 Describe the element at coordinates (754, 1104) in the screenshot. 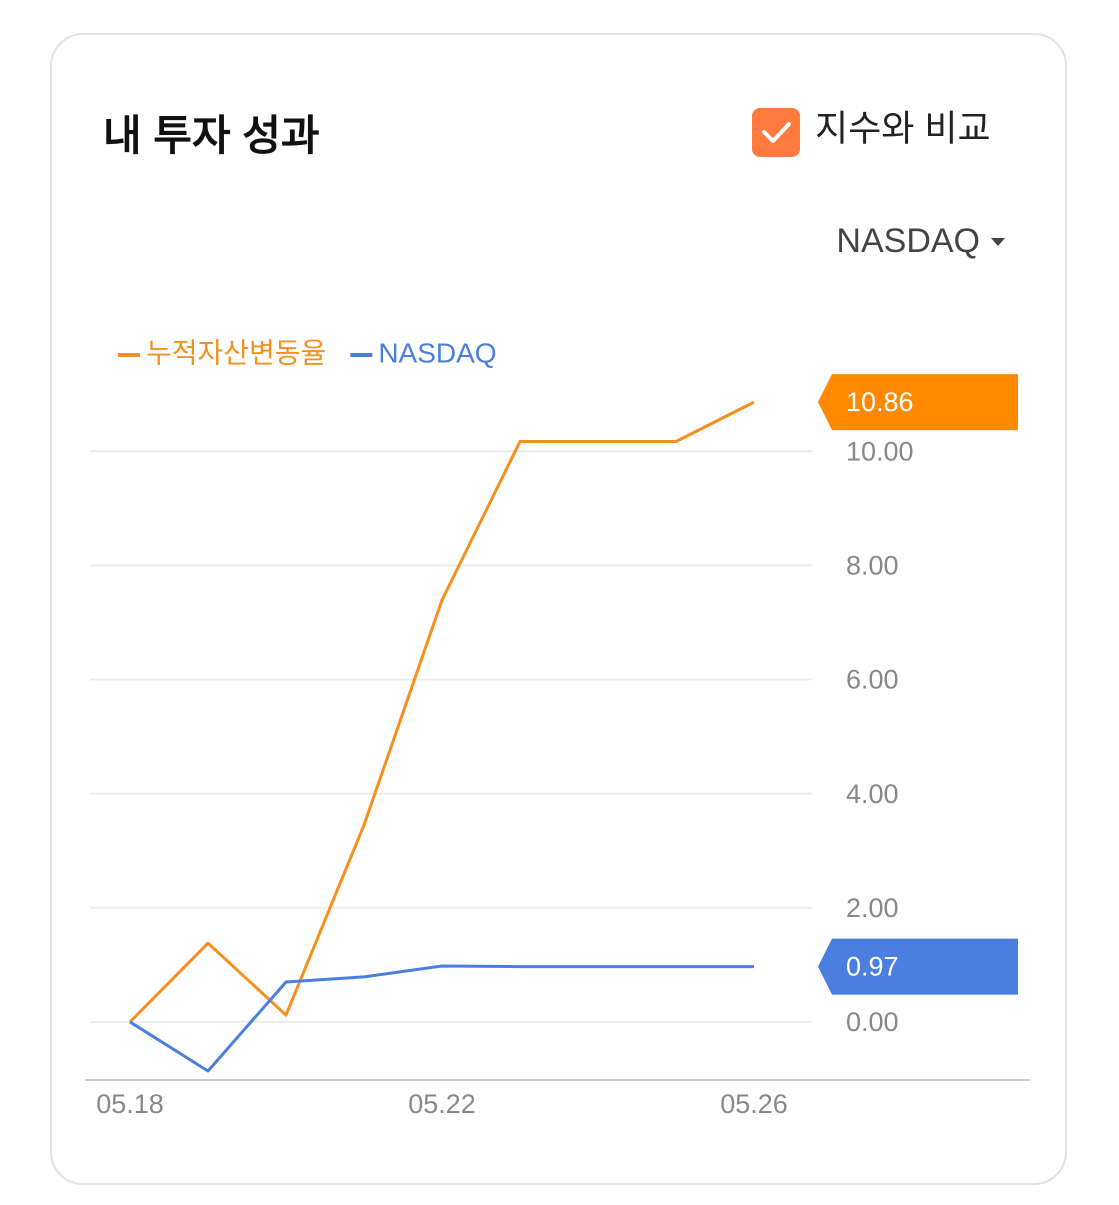

I see `x-tick-label: 05.26` at that location.